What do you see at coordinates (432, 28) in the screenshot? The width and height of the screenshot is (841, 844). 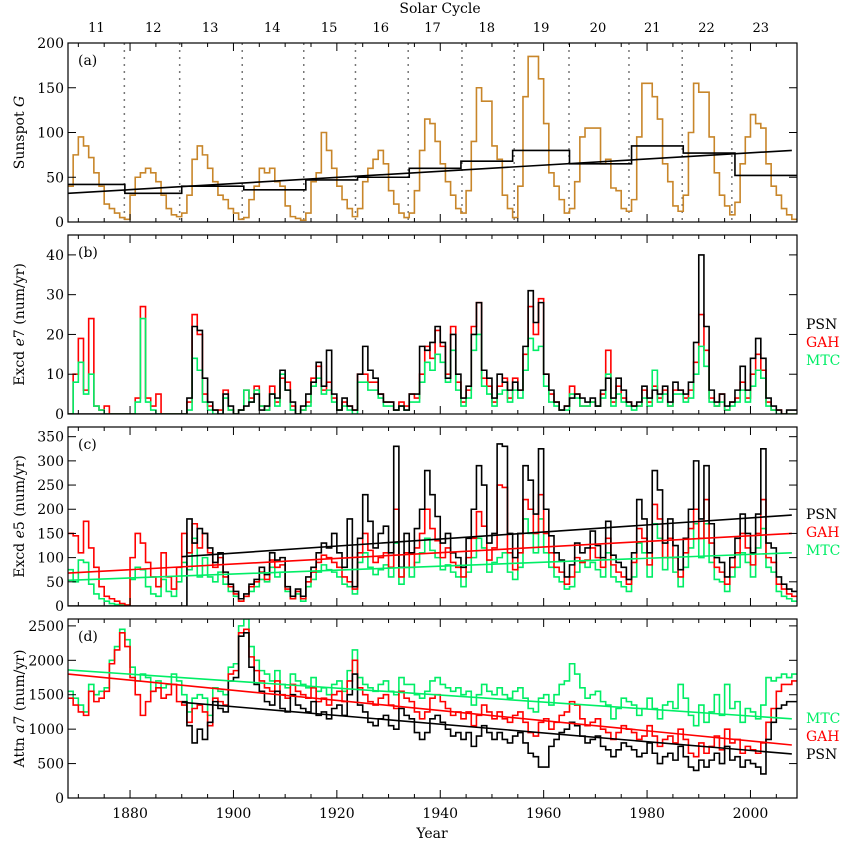 I see `cycle-label-17: 17` at bounding box center [432, 28].